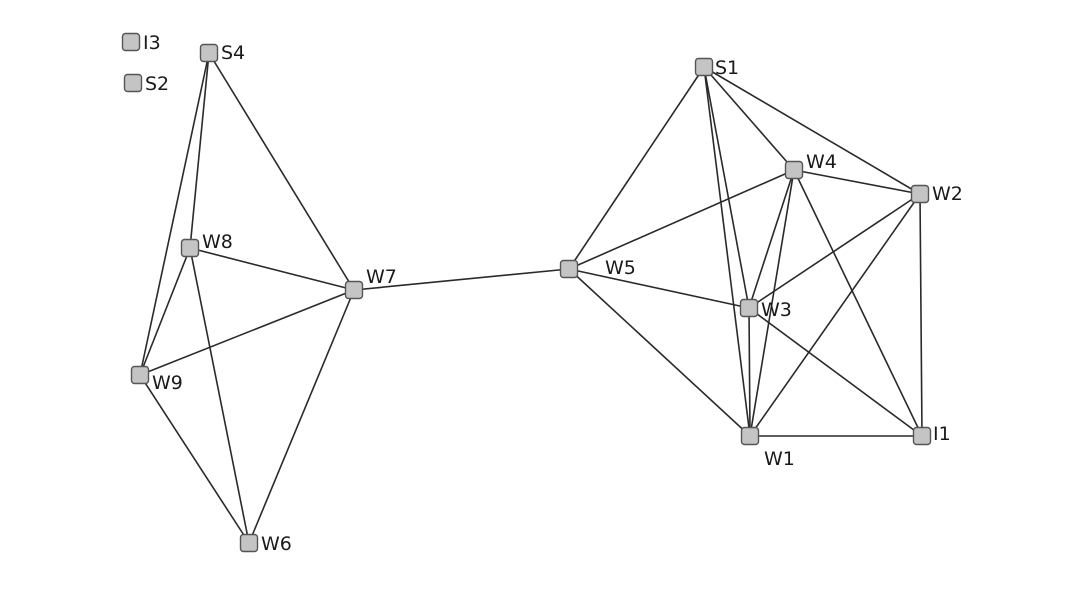  What do you see at coordinates (276, 544) in the screenshot?
I see `node-label: W6` at bounding box center [276, 544].